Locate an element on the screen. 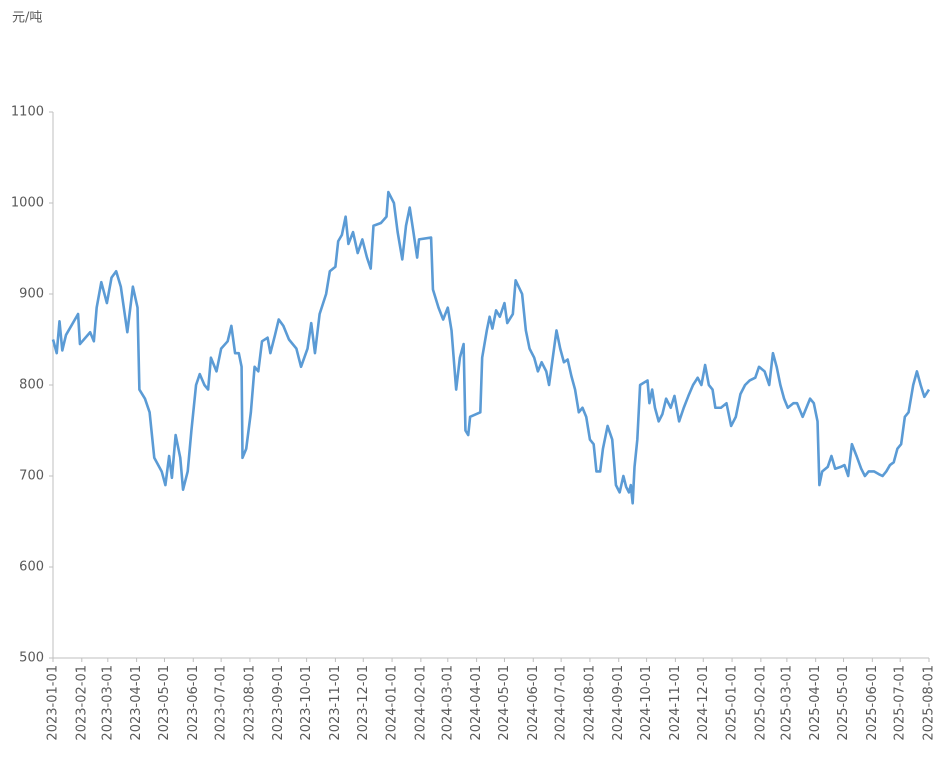  x-tick-label: 2025-05-01 is located at coordinates (843, 703).